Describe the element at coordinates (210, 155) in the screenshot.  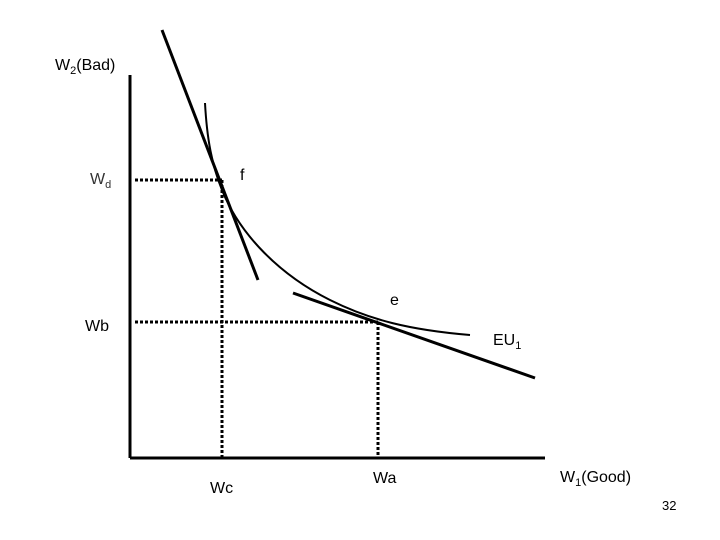
I see `tangent-f` at that location.